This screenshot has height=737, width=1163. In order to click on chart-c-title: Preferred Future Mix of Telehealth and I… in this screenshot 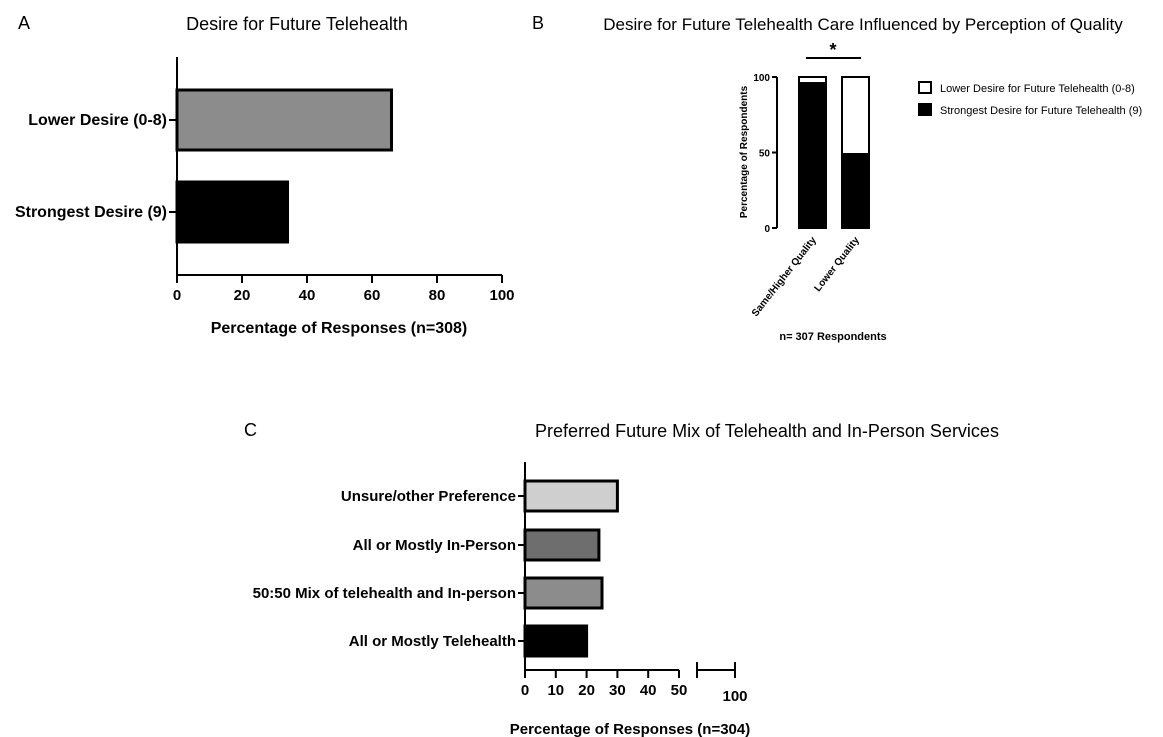, I will do `click(767, 431)`.